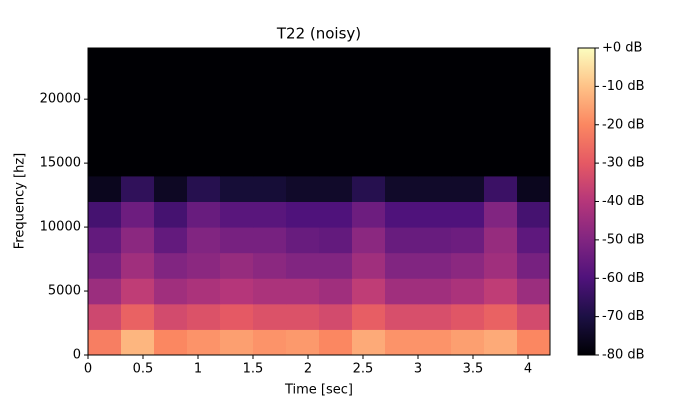 The height and width of the screenshot is (404, 700). Describe the element at coordinates (64, 291) in the screenshot. I see `y-tick-label: 5000` at that location.